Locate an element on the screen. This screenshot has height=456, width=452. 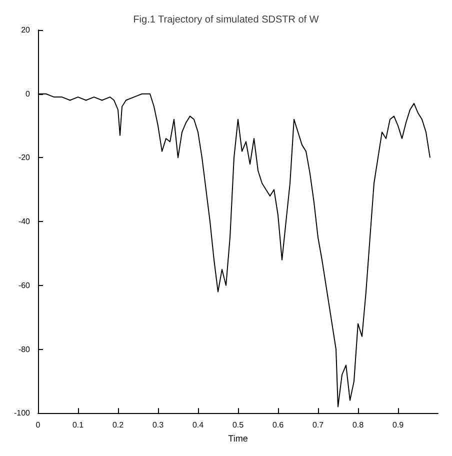
x-tick-label: 0.2 is located at coordinates (118, 425).